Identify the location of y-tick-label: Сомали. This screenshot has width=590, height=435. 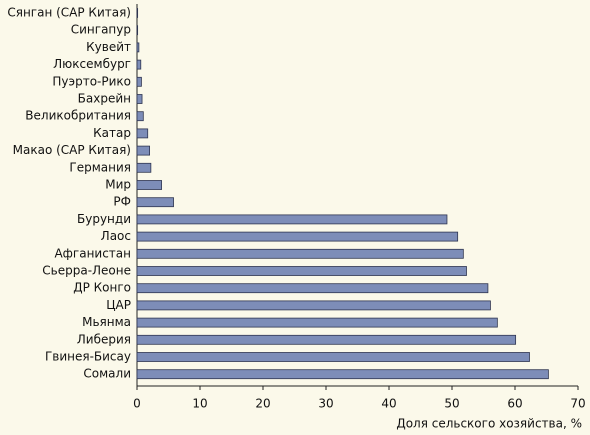
(107, 374).